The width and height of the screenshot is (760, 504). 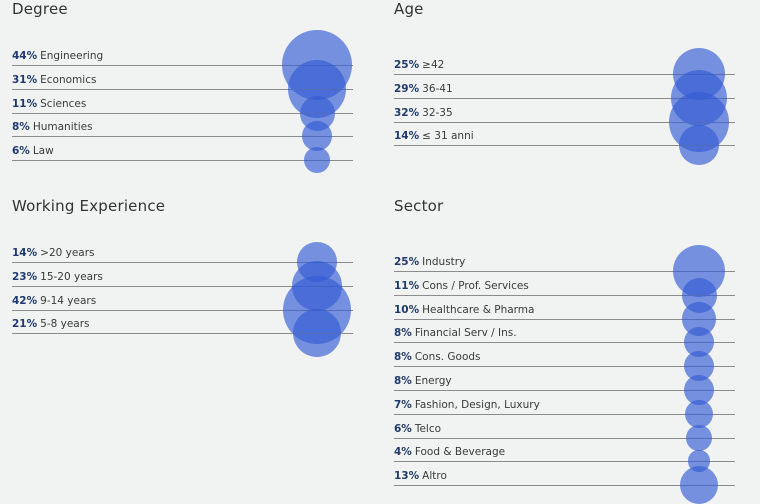 What do you see at coordinates (428, 429) in the screenshot?
I see `category-label: Telco` at bounding box center [428, 429].